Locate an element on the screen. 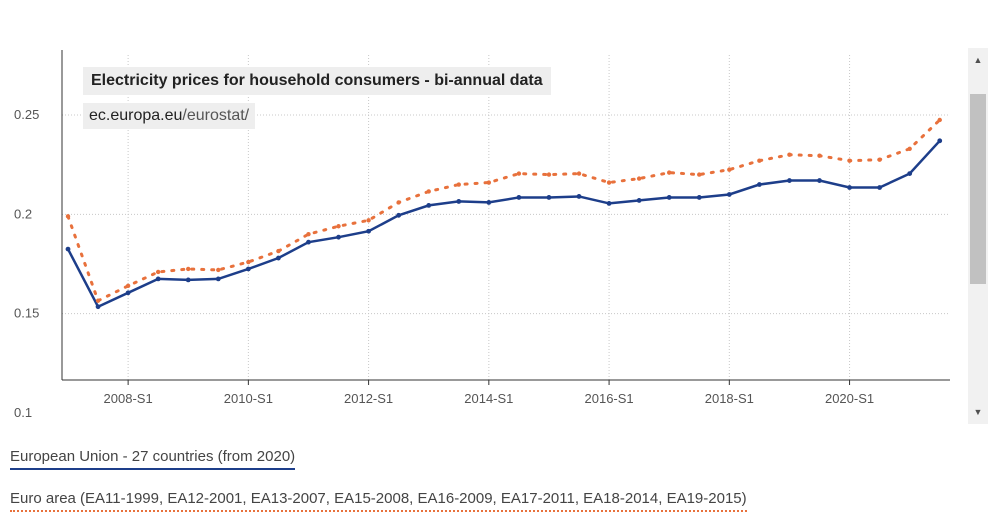 This screenshot has height=528, width=1000. chart-scrollbar: ▲ ▼ is located at coordinates (978, 236).